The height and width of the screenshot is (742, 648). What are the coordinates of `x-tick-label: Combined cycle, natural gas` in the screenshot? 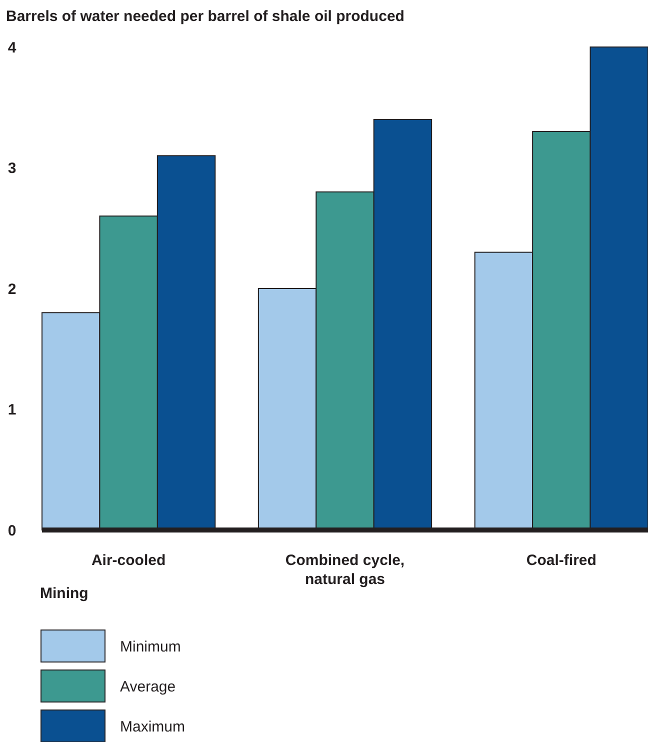 It's located at (345, 570).